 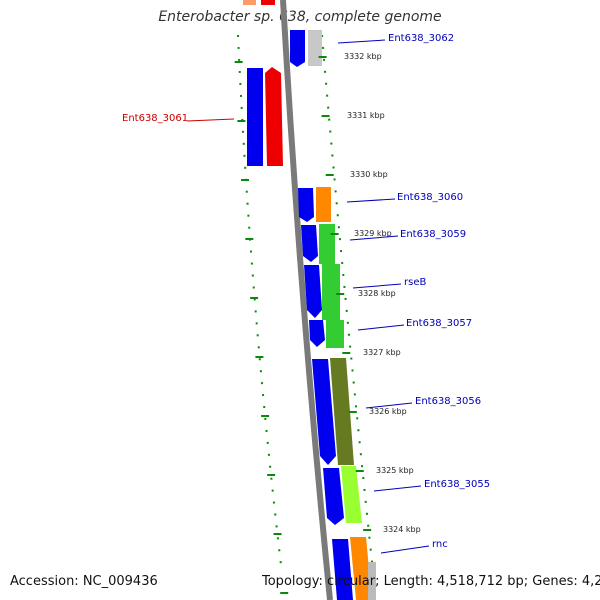 What do you see at coordinates (333, 496) in the screenshot?
I see `gene-ent638-3055-blue` at bounding box center [333, 496].